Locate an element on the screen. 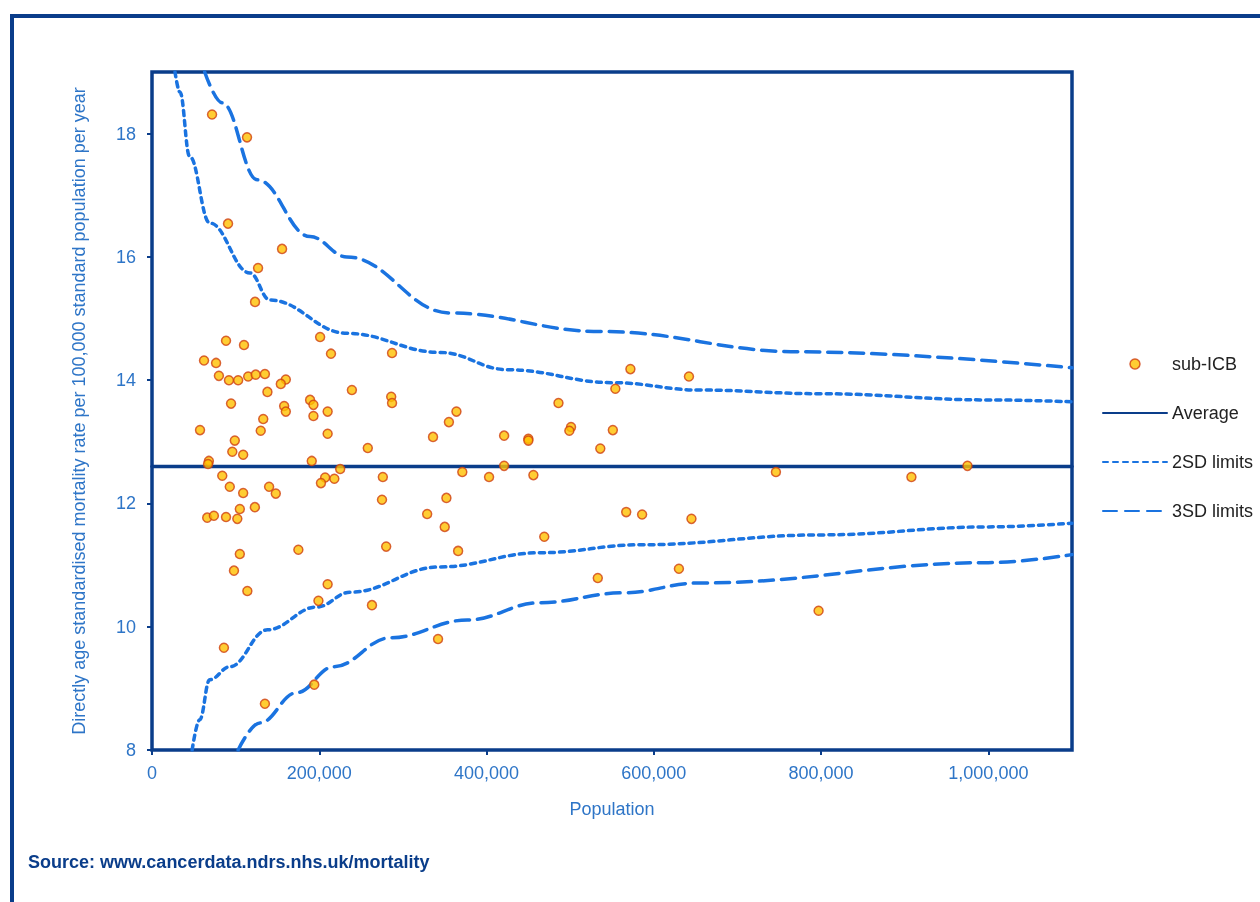  x-tick-label: 0 is located at coordinates (152, 773).